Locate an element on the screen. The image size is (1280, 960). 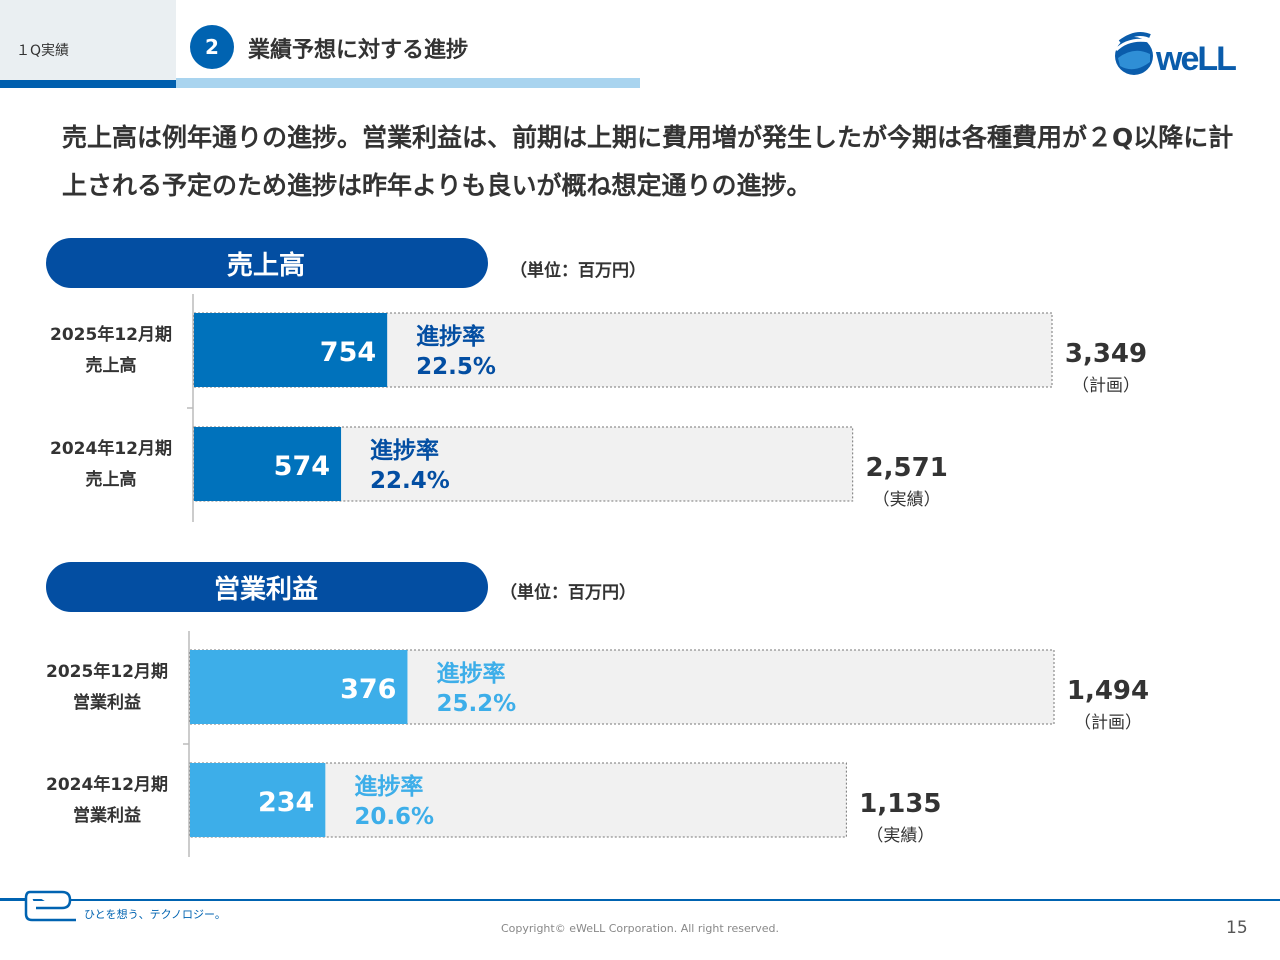
ewell-globe-logo-icon: weLL is located at coordinates (1176, 55).